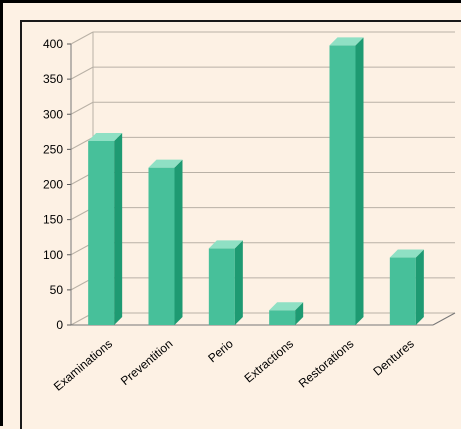 Image resolution: width=461 pixels, height=429 pixels. Describe the element at coordinates (326, 364) in the screenshot. I see `category-label: Restorations` at that location.